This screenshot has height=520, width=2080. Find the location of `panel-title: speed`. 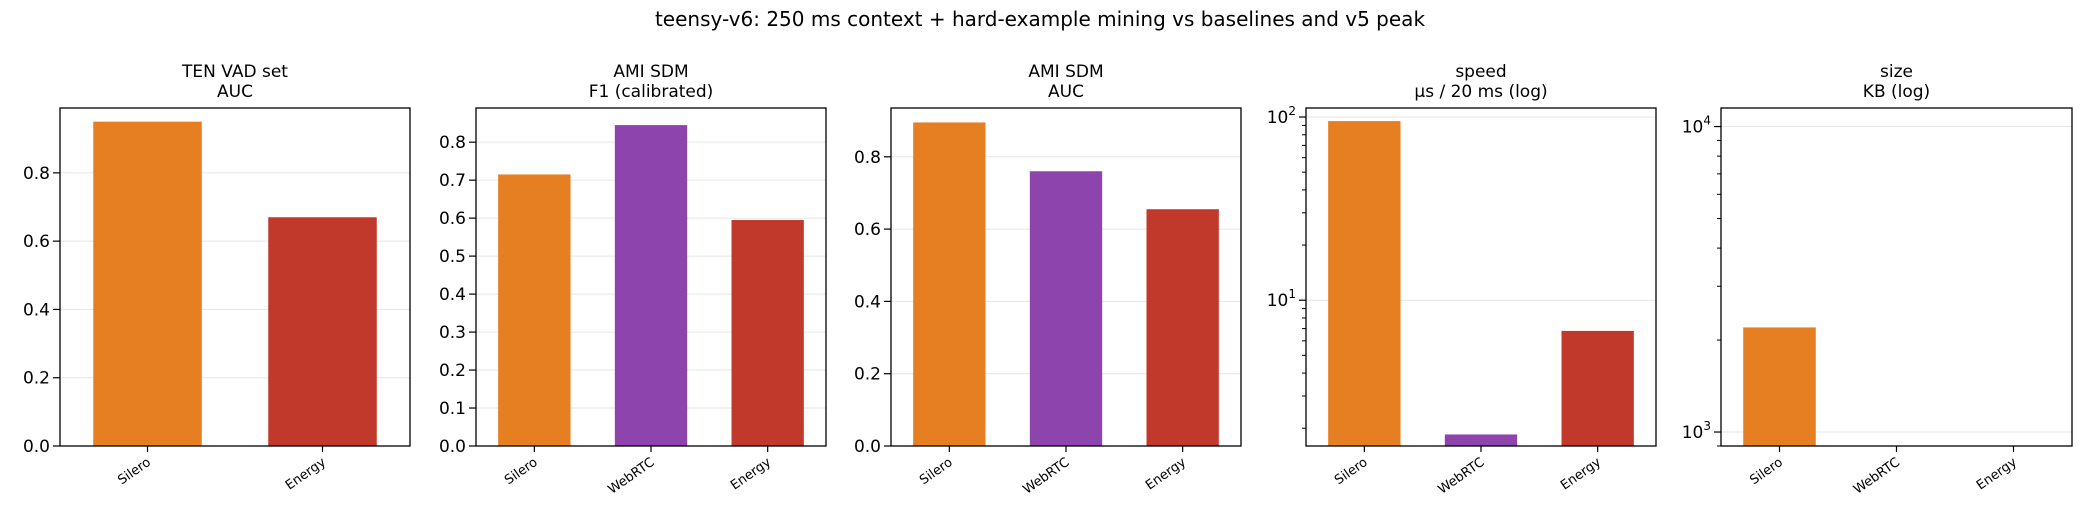

panel-title: speed is located at coordinates (1480, 72).